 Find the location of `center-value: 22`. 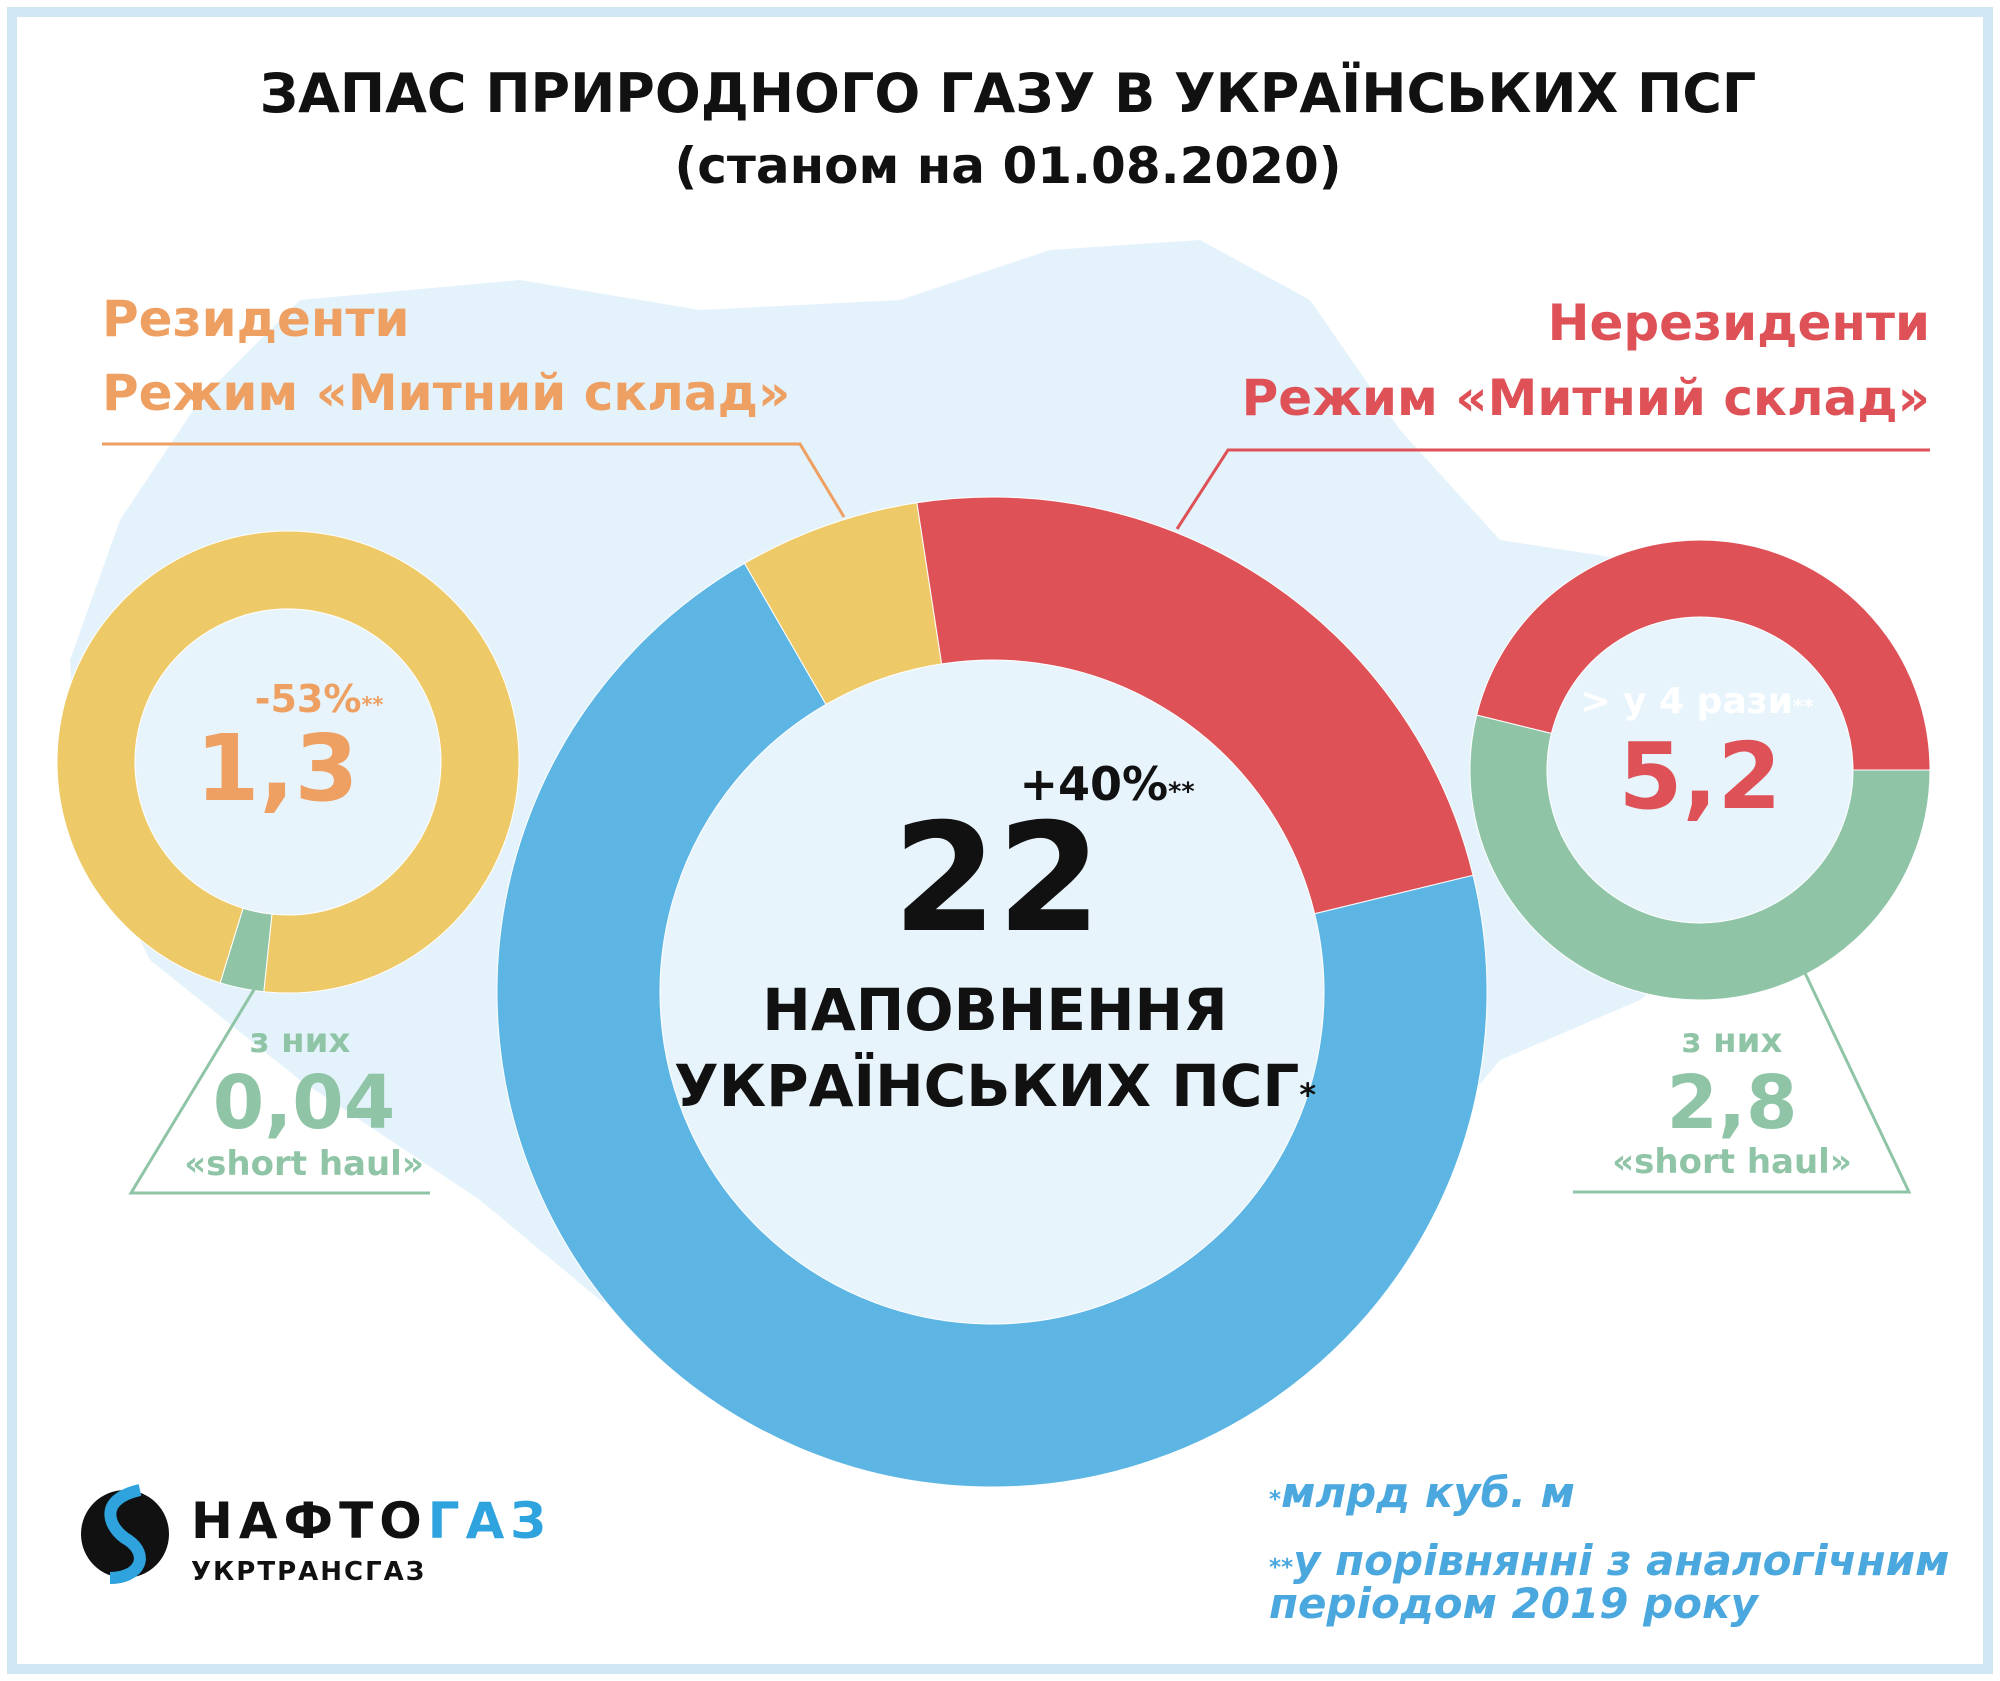

center-value: 22 is located at coordinates (997, 879).